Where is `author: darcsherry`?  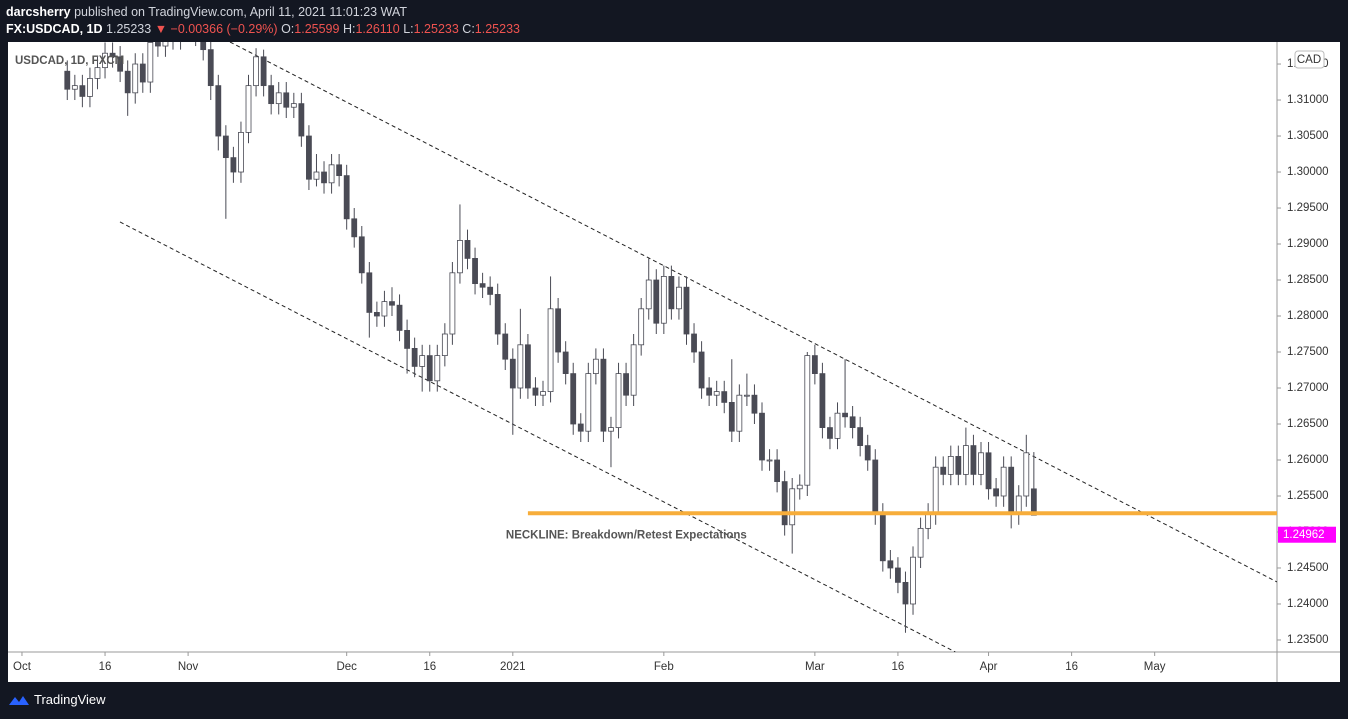 author: darcsherry is located at coordinates (38, 12).